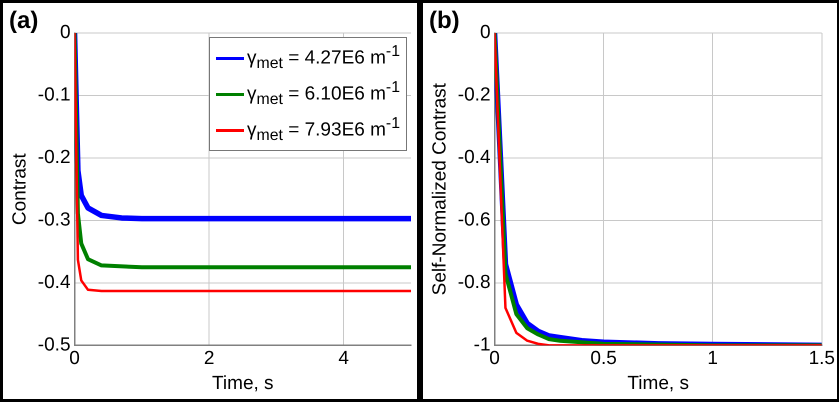  I want to click on y-tick-label: -0.5, so click(54, 345).